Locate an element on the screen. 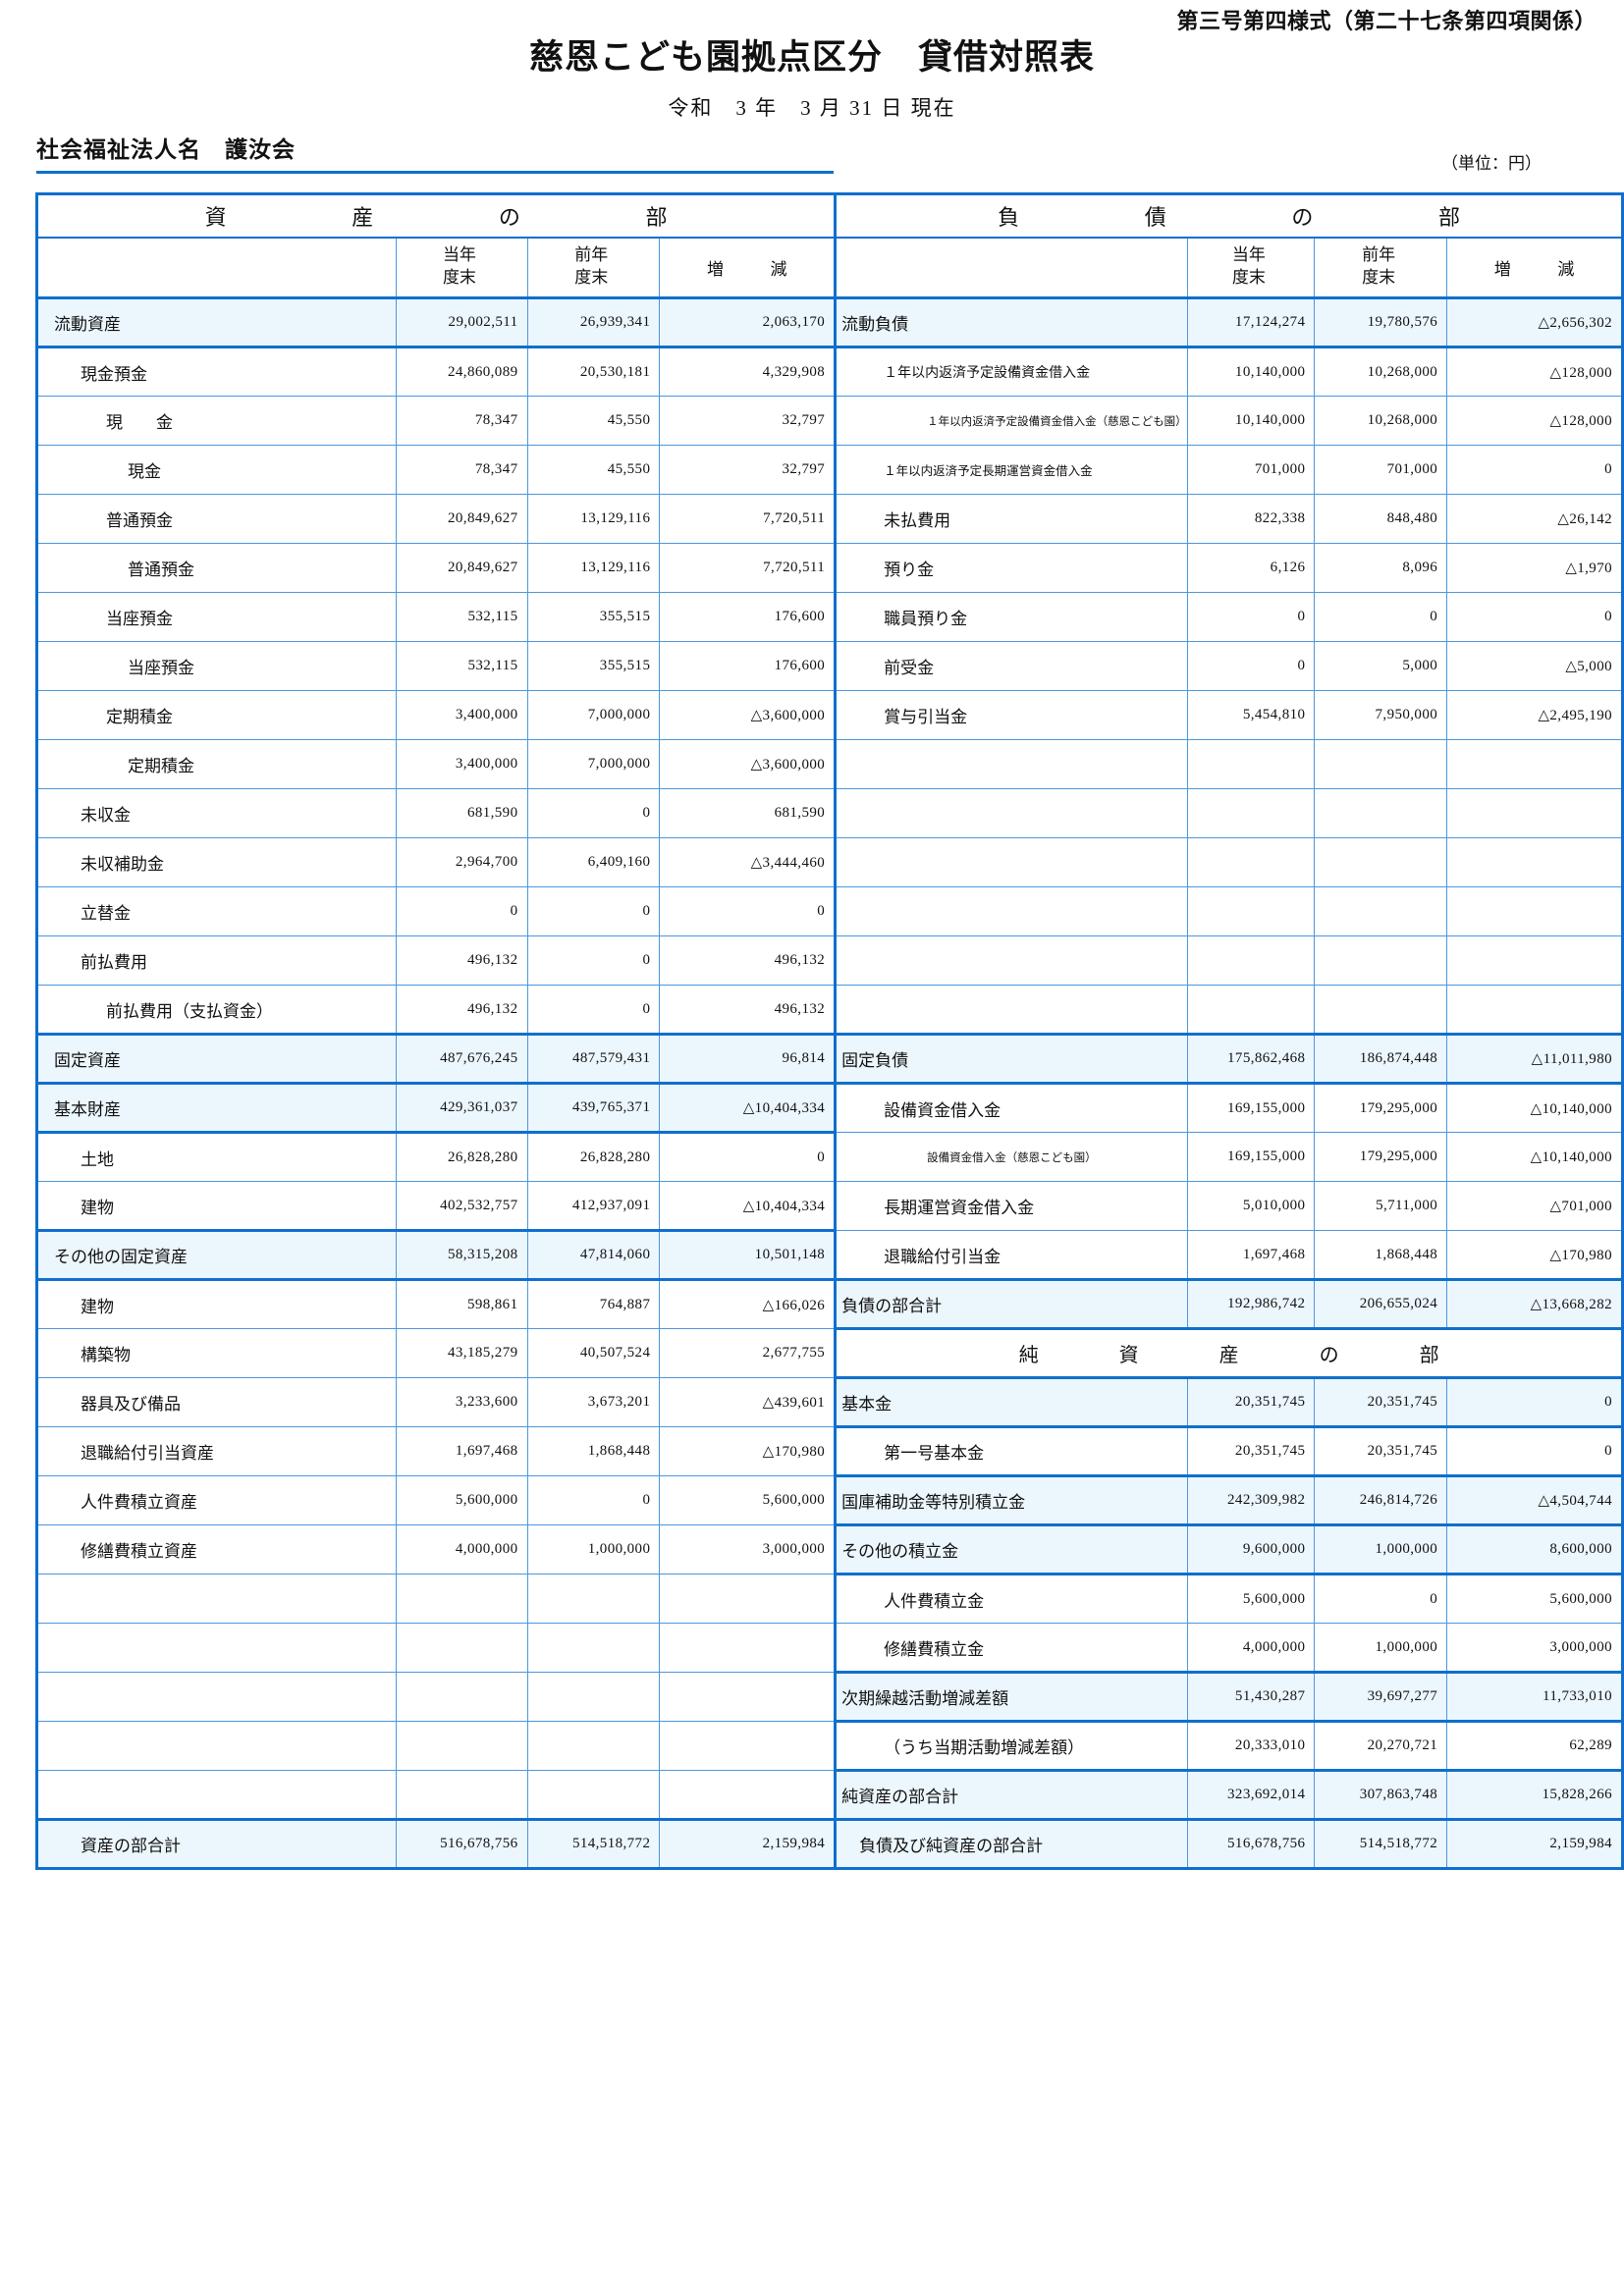  unit-note: （単位：円） is located at coordinates (1491, 163).